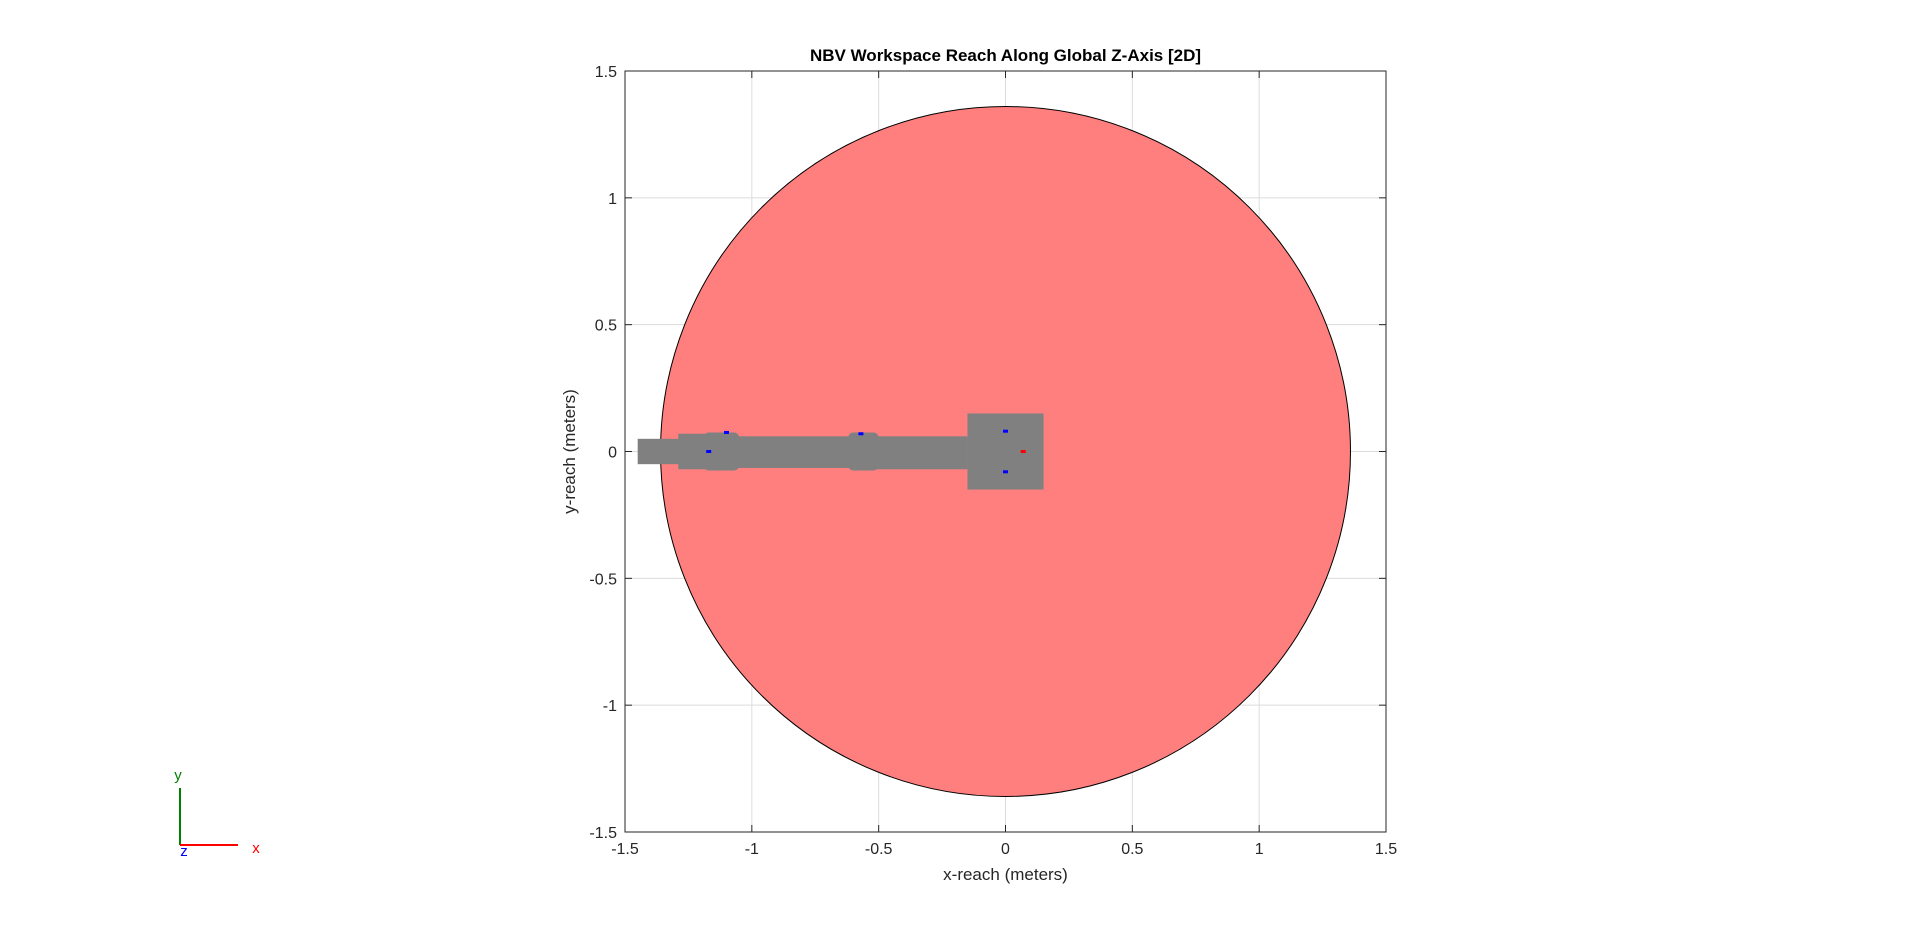  Describe the element at coordinates (879, 849) in the screenshot. I see `x-tick-label: -0.5` at that location.